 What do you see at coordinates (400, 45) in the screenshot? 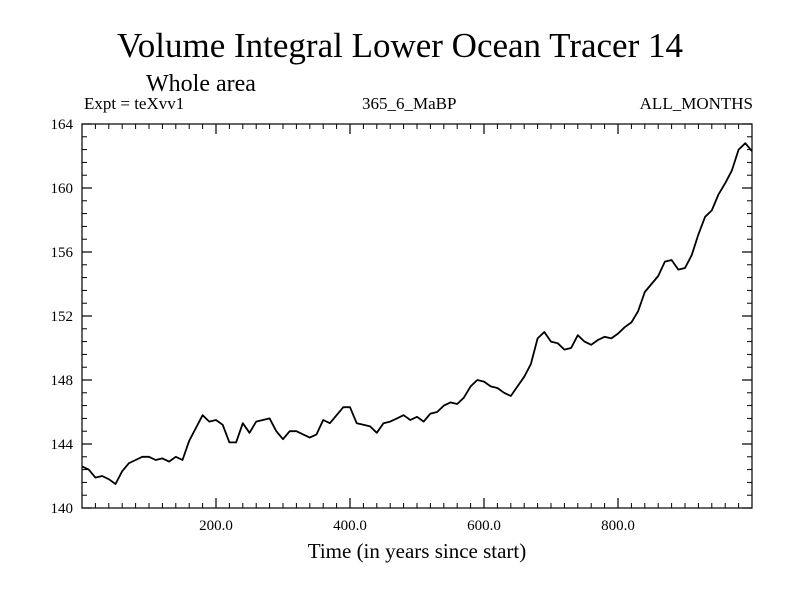
I see `chart-title: Volume Integral Lower Ocean Tracer 14` at bounding box center [400, 45].